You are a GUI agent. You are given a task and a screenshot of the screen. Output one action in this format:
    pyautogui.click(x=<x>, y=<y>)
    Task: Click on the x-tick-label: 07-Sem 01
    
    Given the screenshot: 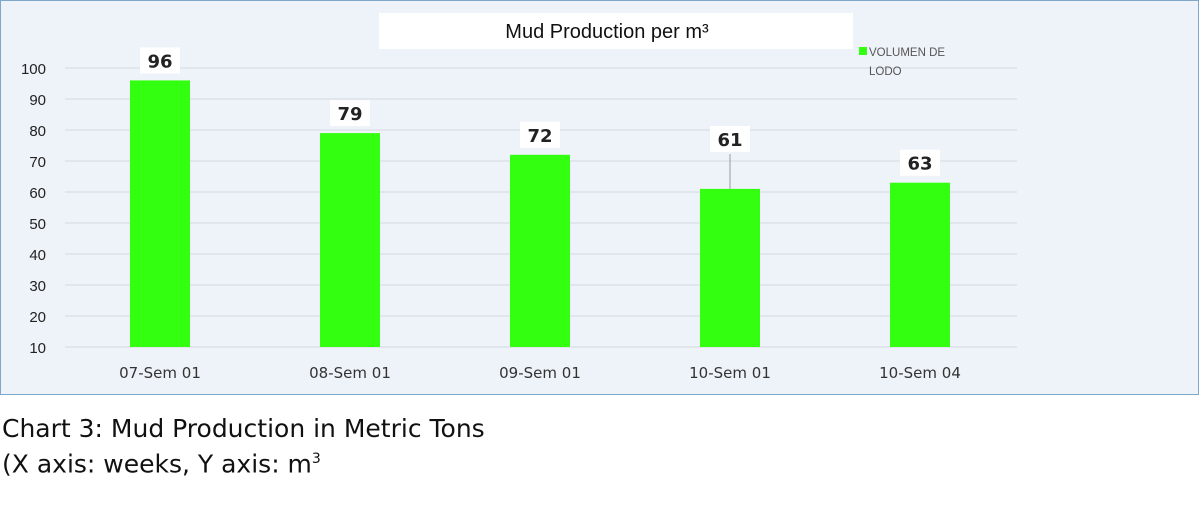 What is the action you would take?
    pyautogui.click(x=160, y=373)
    